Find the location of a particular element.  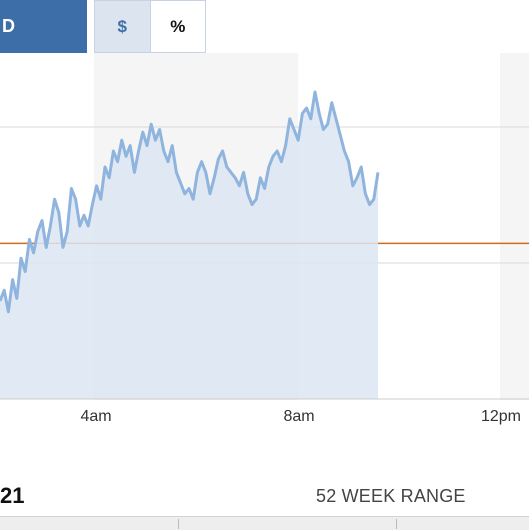

range-bar is located at coordinates (264, 523).